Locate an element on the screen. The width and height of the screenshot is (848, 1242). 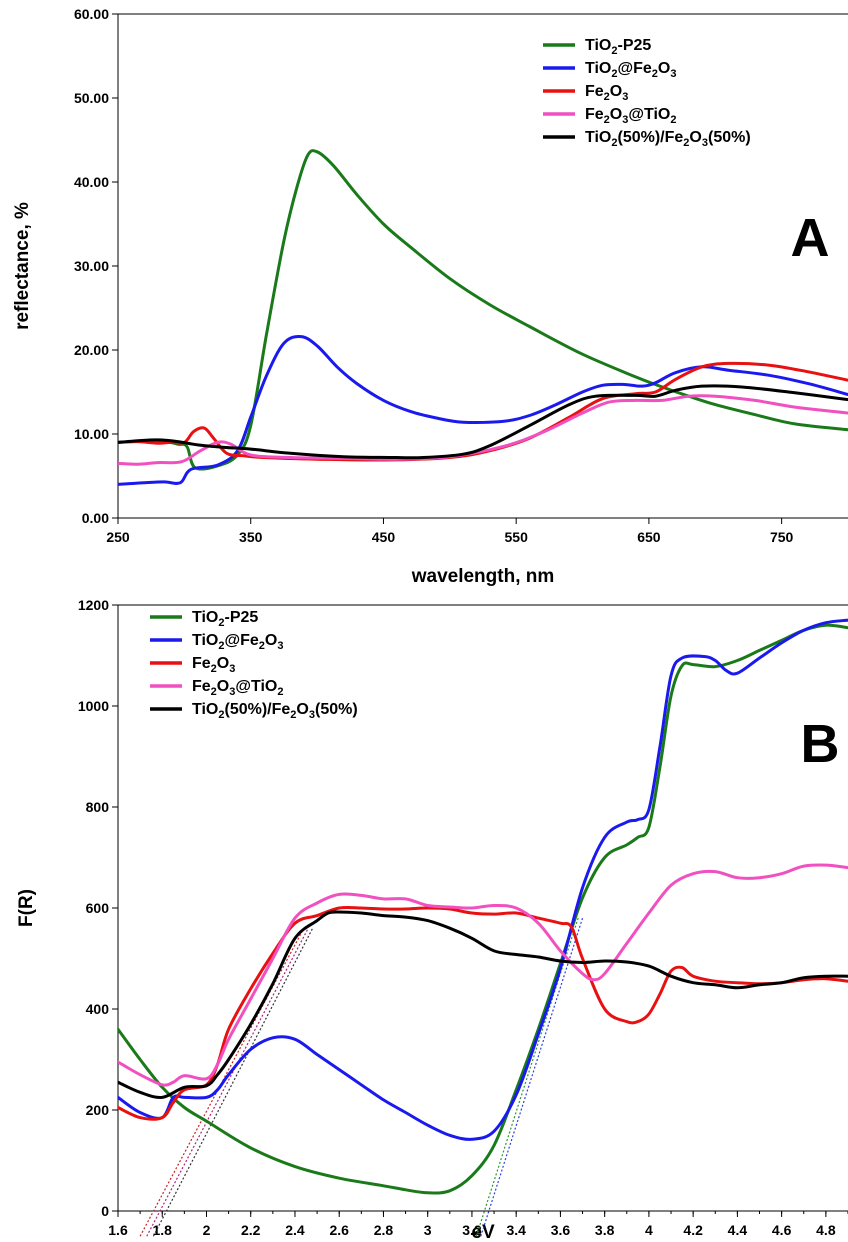
panel-a-x-tick-label: 650 is located at coordinates (649, 537).